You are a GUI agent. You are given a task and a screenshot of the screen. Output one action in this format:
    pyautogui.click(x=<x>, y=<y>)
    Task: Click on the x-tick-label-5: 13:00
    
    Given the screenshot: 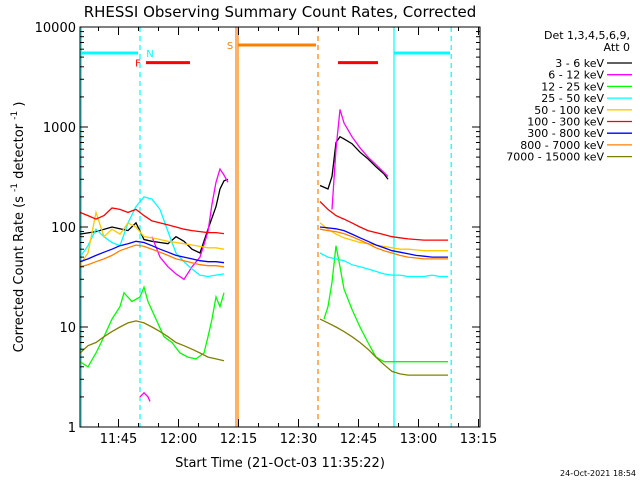 What is the action you would take?
    pyautogui.click(x=418, y=439)
    